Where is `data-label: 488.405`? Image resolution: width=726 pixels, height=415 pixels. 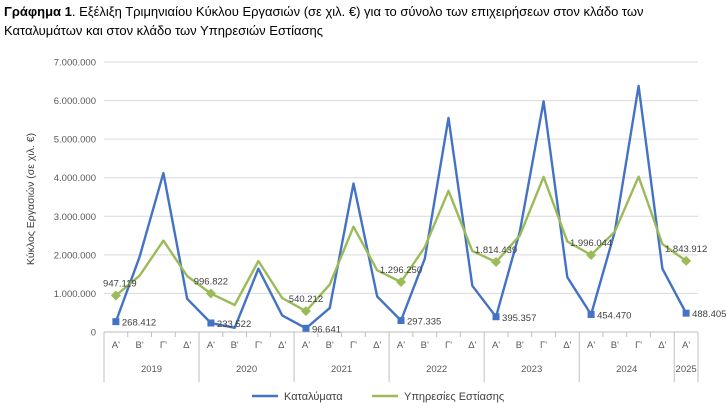
data-label: 488.405 is located at coordinates (709, 314).